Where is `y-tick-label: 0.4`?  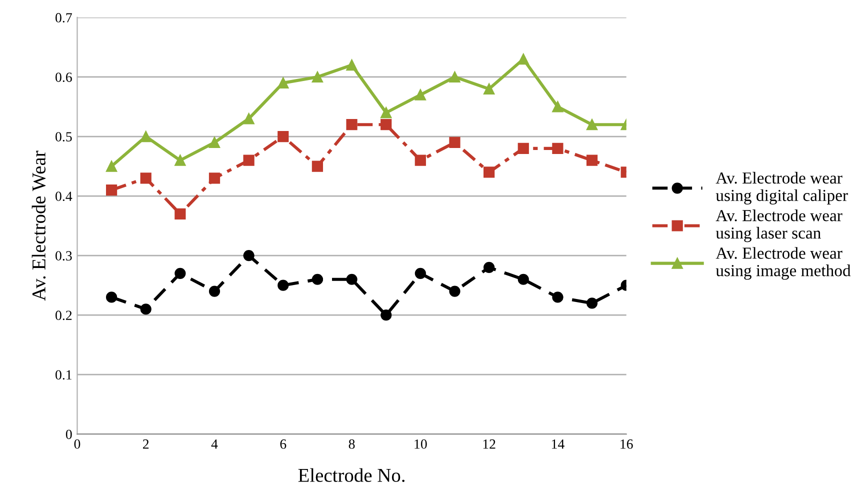
y-tick-label: 0.4 is located at coordinates (64, 197).